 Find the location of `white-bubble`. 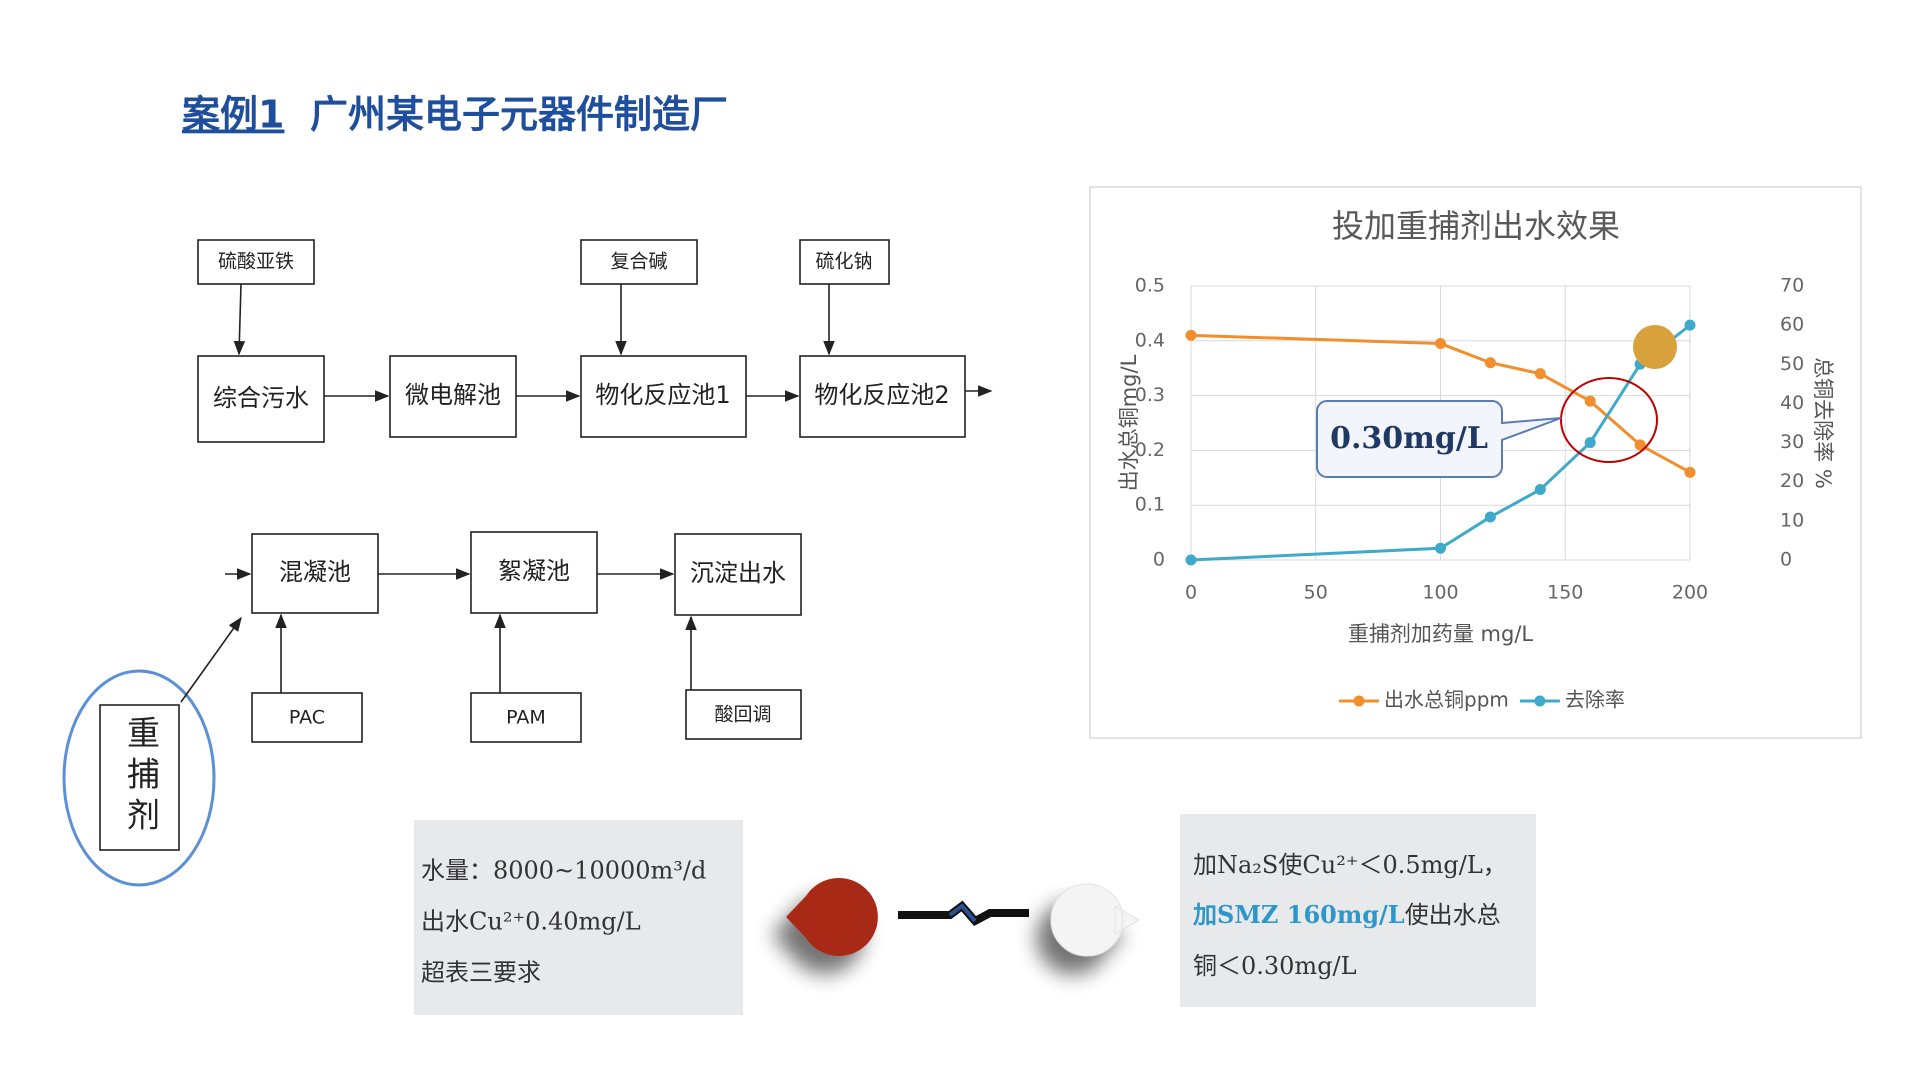

white-bubble is located at coordinates (1095, 920).